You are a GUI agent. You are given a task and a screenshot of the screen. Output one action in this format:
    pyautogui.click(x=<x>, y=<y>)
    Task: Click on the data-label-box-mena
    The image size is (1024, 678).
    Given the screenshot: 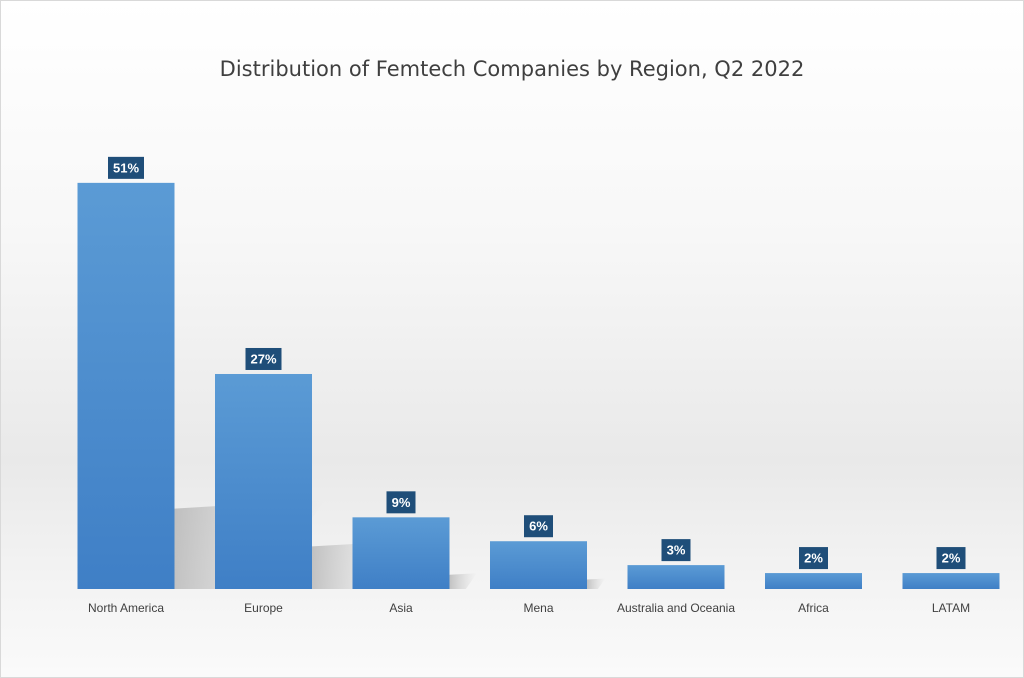 What is the action you would take?
    pyautogui.click(x=538, y=526)
    